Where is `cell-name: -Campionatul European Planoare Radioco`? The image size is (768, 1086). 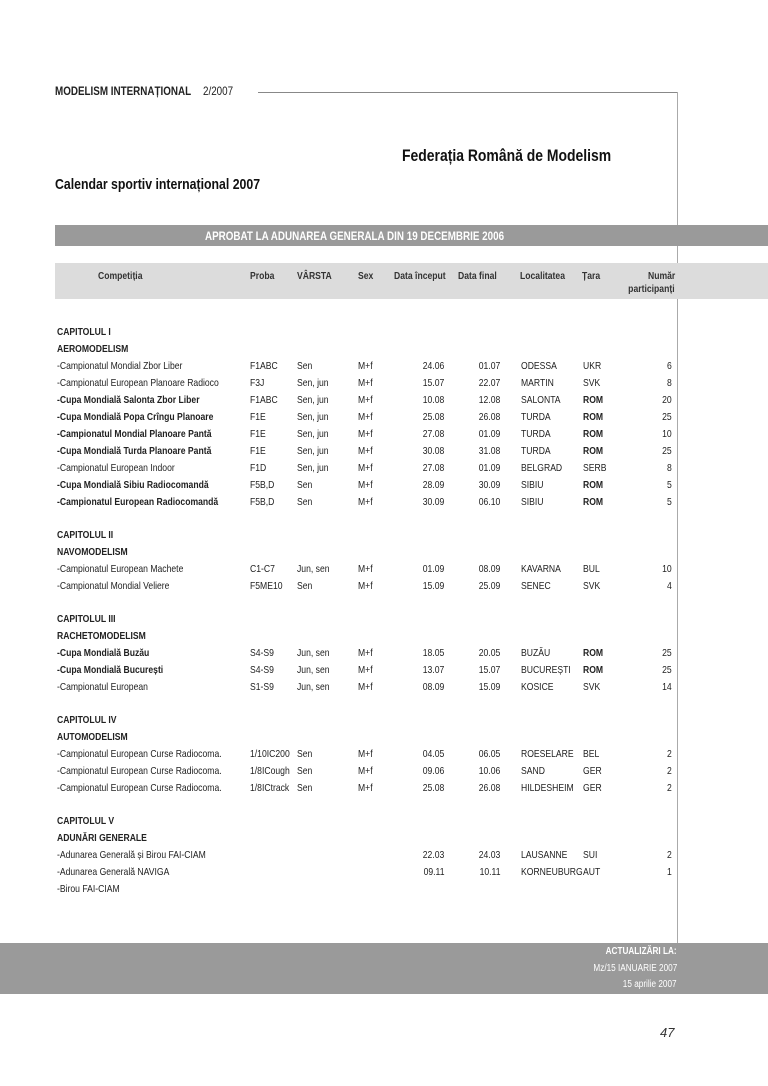
cell-name: -Campionatul European Planoare Radioco is located at coordinates (138, 383).